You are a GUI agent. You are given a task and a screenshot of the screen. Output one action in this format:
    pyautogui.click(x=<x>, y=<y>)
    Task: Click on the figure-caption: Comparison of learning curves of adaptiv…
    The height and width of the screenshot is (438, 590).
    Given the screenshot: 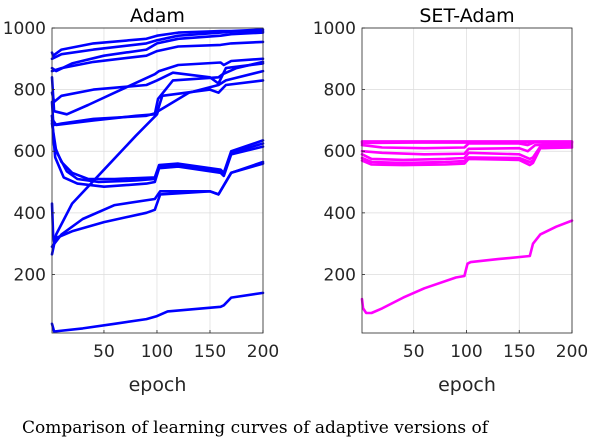 What is the action you would take?
    pyautogui.click(x=255, y=428)
    